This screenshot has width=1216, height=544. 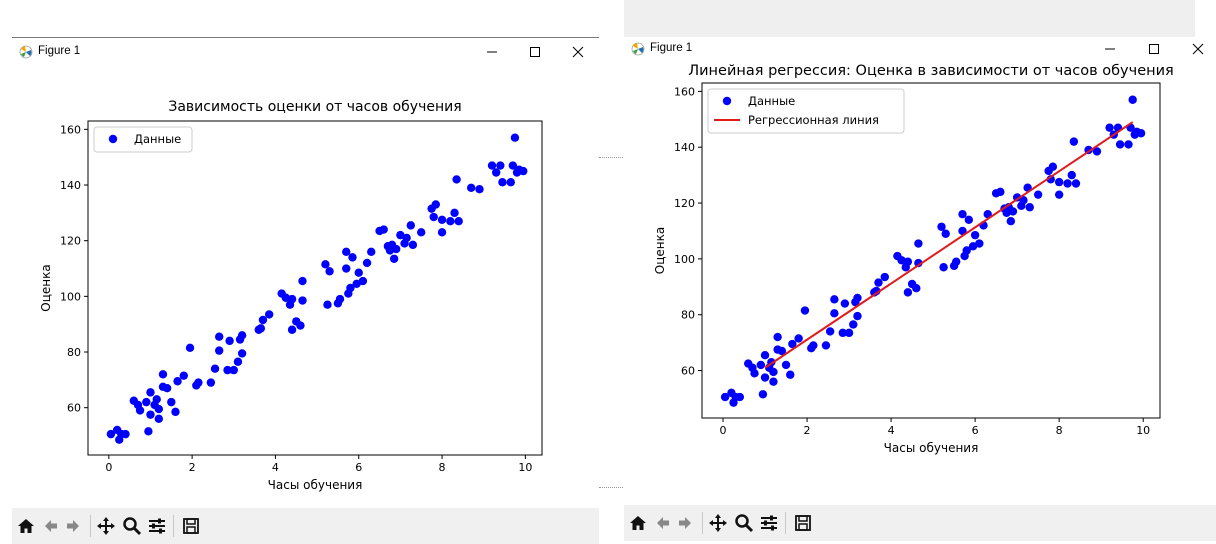 What do you see at coordinates (315, 485) in the screenshot?
I see `x-axis-label: Часы обучения` at bounding box center [315, 485].